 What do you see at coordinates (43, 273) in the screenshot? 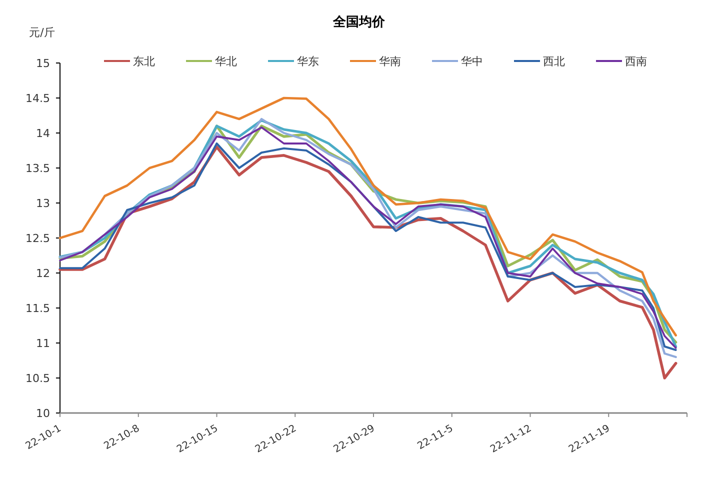
I see `y-tick-label: 12` at bounding box center [43, 273].